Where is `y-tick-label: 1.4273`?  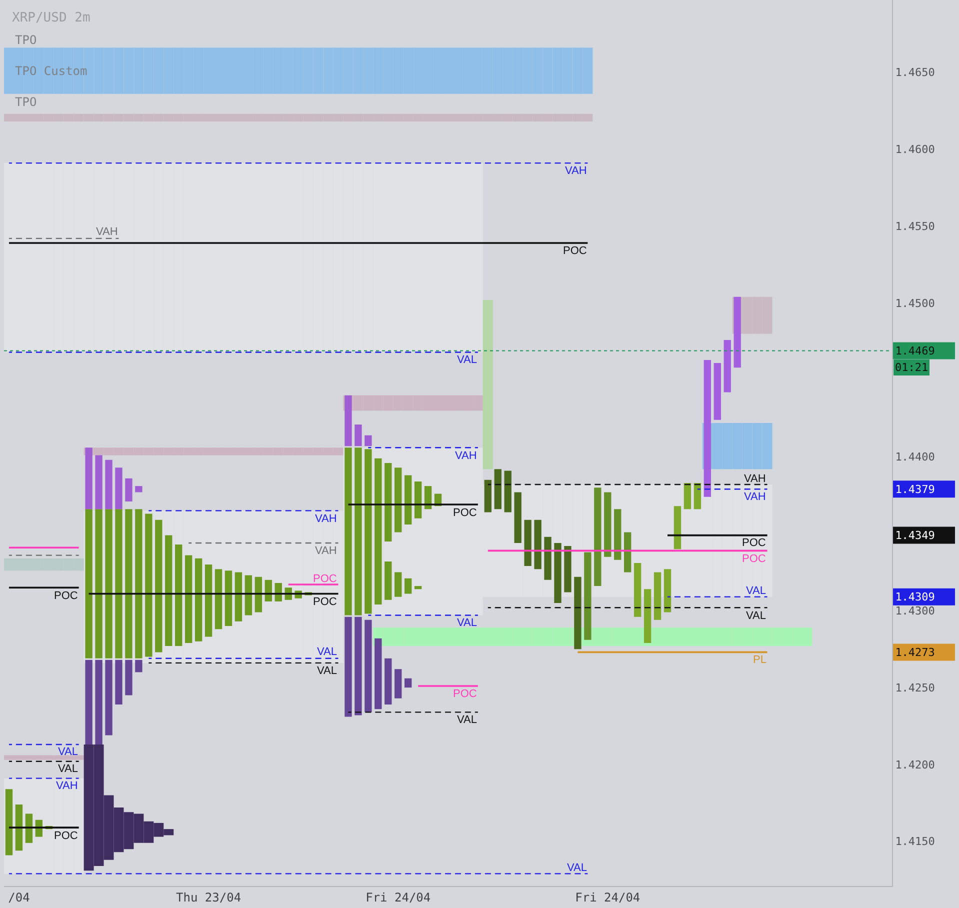 y-tick-label: 1.4273 is located at coordinates (915, 653).